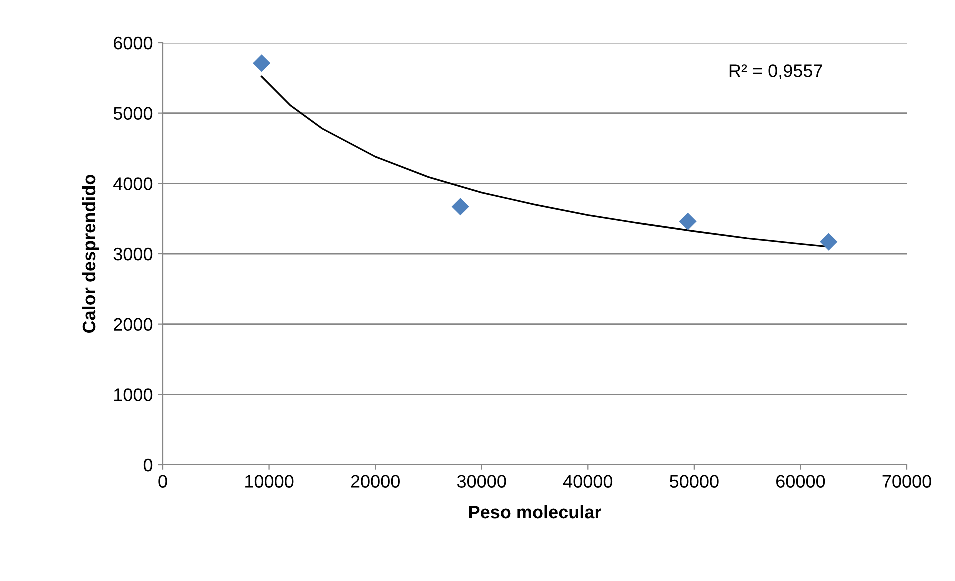  Describe the element at coordinates (163, 481) in the screenshot. I see `x-tick-label: 0` at that location.